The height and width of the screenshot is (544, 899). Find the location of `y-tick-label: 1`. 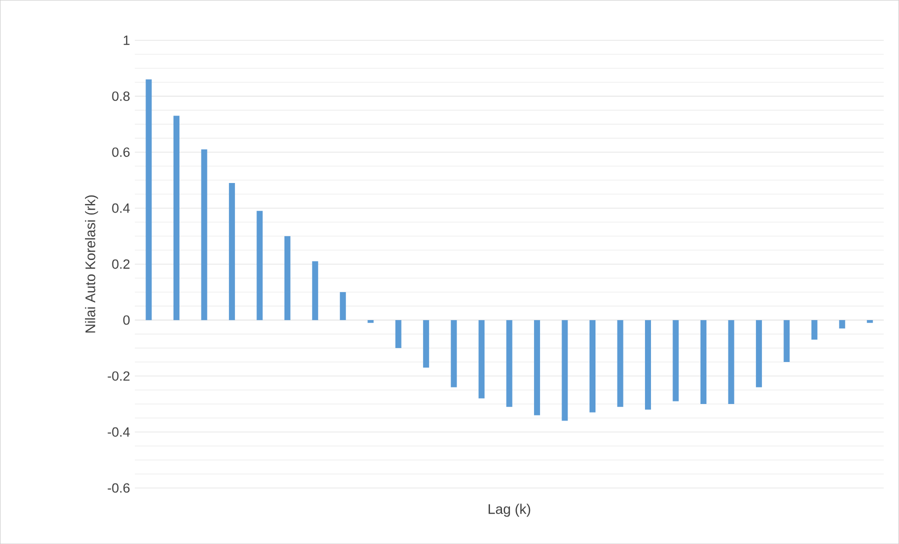

y-tick-label: 1 is located at coordinates (127, 40).